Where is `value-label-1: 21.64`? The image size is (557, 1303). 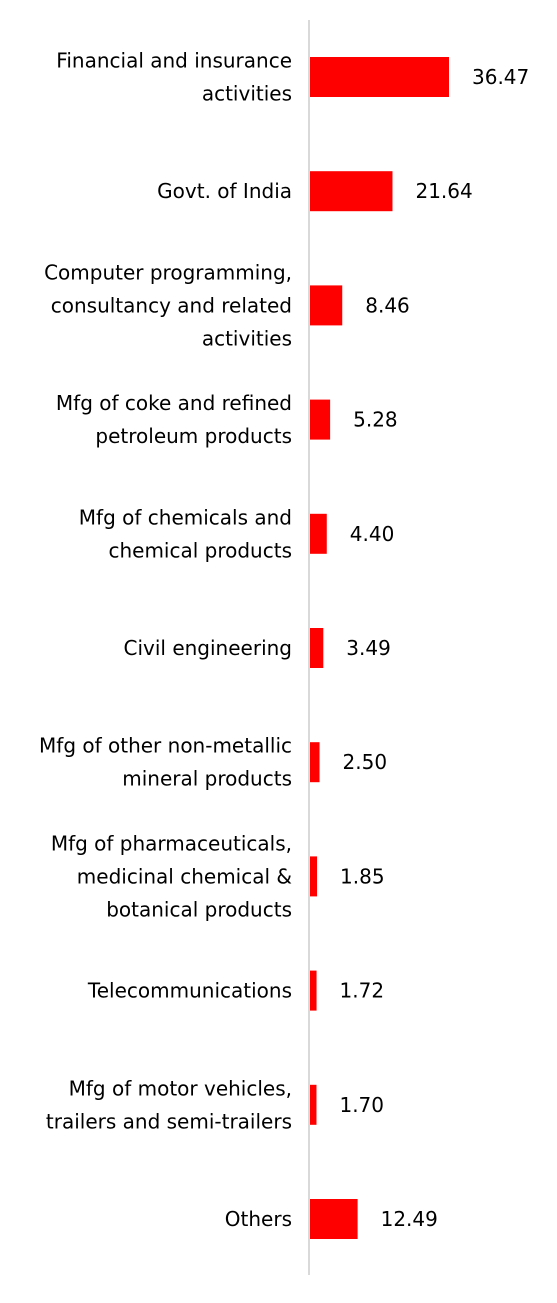
value-label-1: 21.64 is located at coordinates (443, 191).